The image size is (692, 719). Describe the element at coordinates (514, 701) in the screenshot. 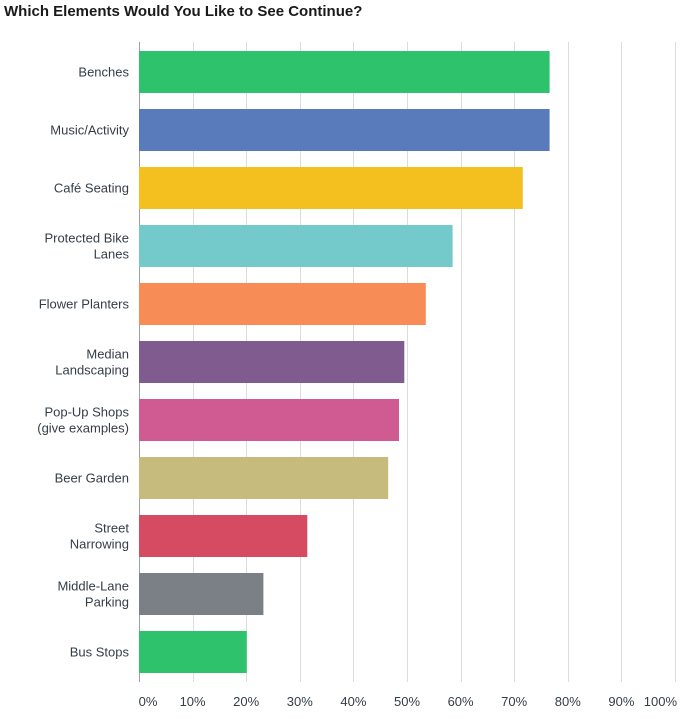

I see `x-tick-label: 70%` at that location.